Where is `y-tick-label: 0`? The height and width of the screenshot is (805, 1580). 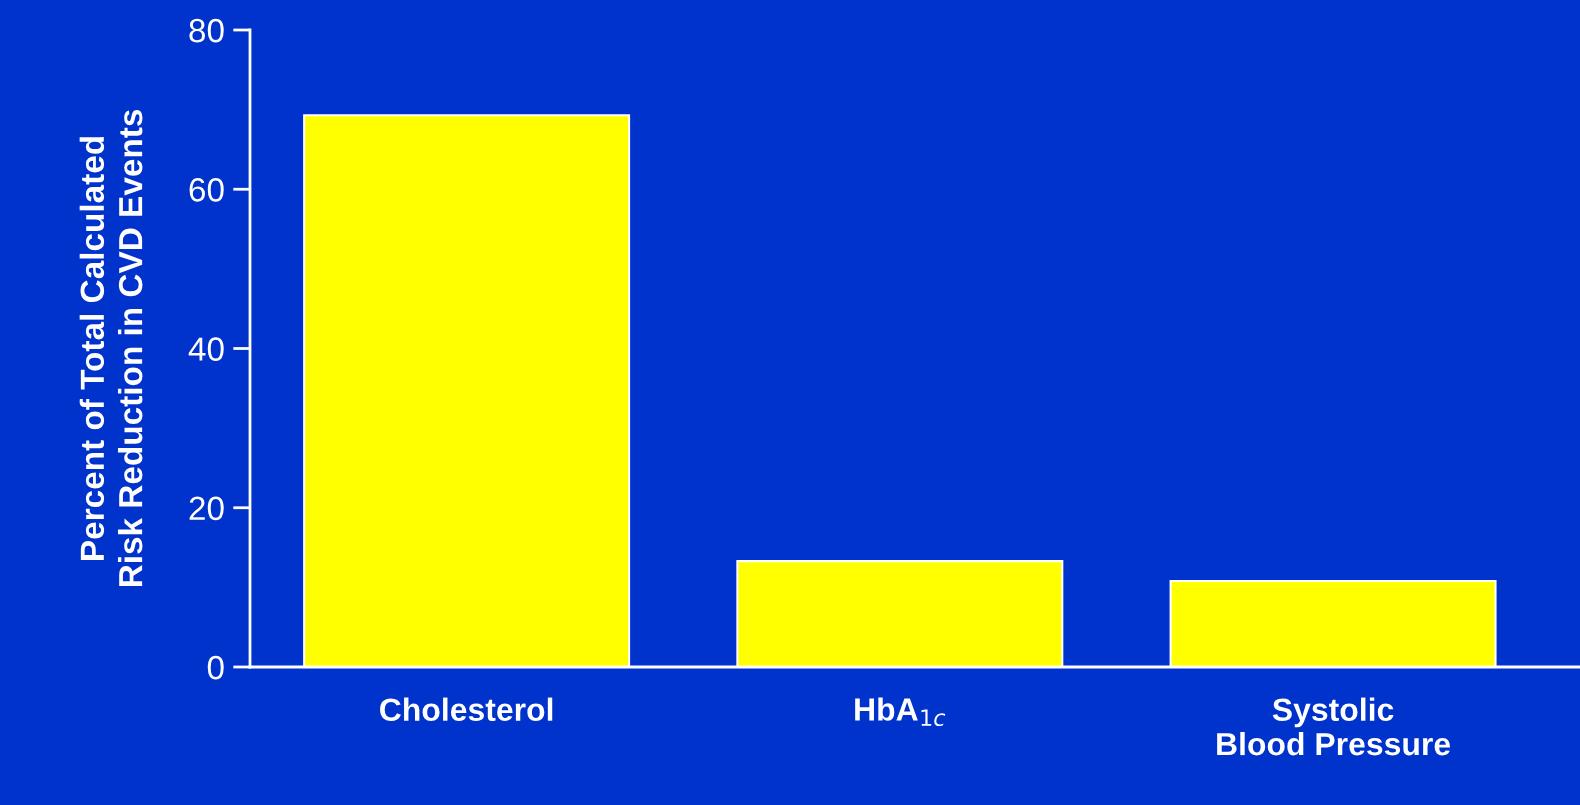 y-tick-label: 0 is located at coordinates (215, 667).